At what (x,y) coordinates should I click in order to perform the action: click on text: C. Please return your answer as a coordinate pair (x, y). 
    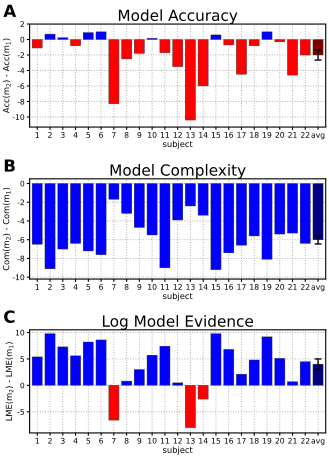
    Looking at the image, I should click on (9, 316).